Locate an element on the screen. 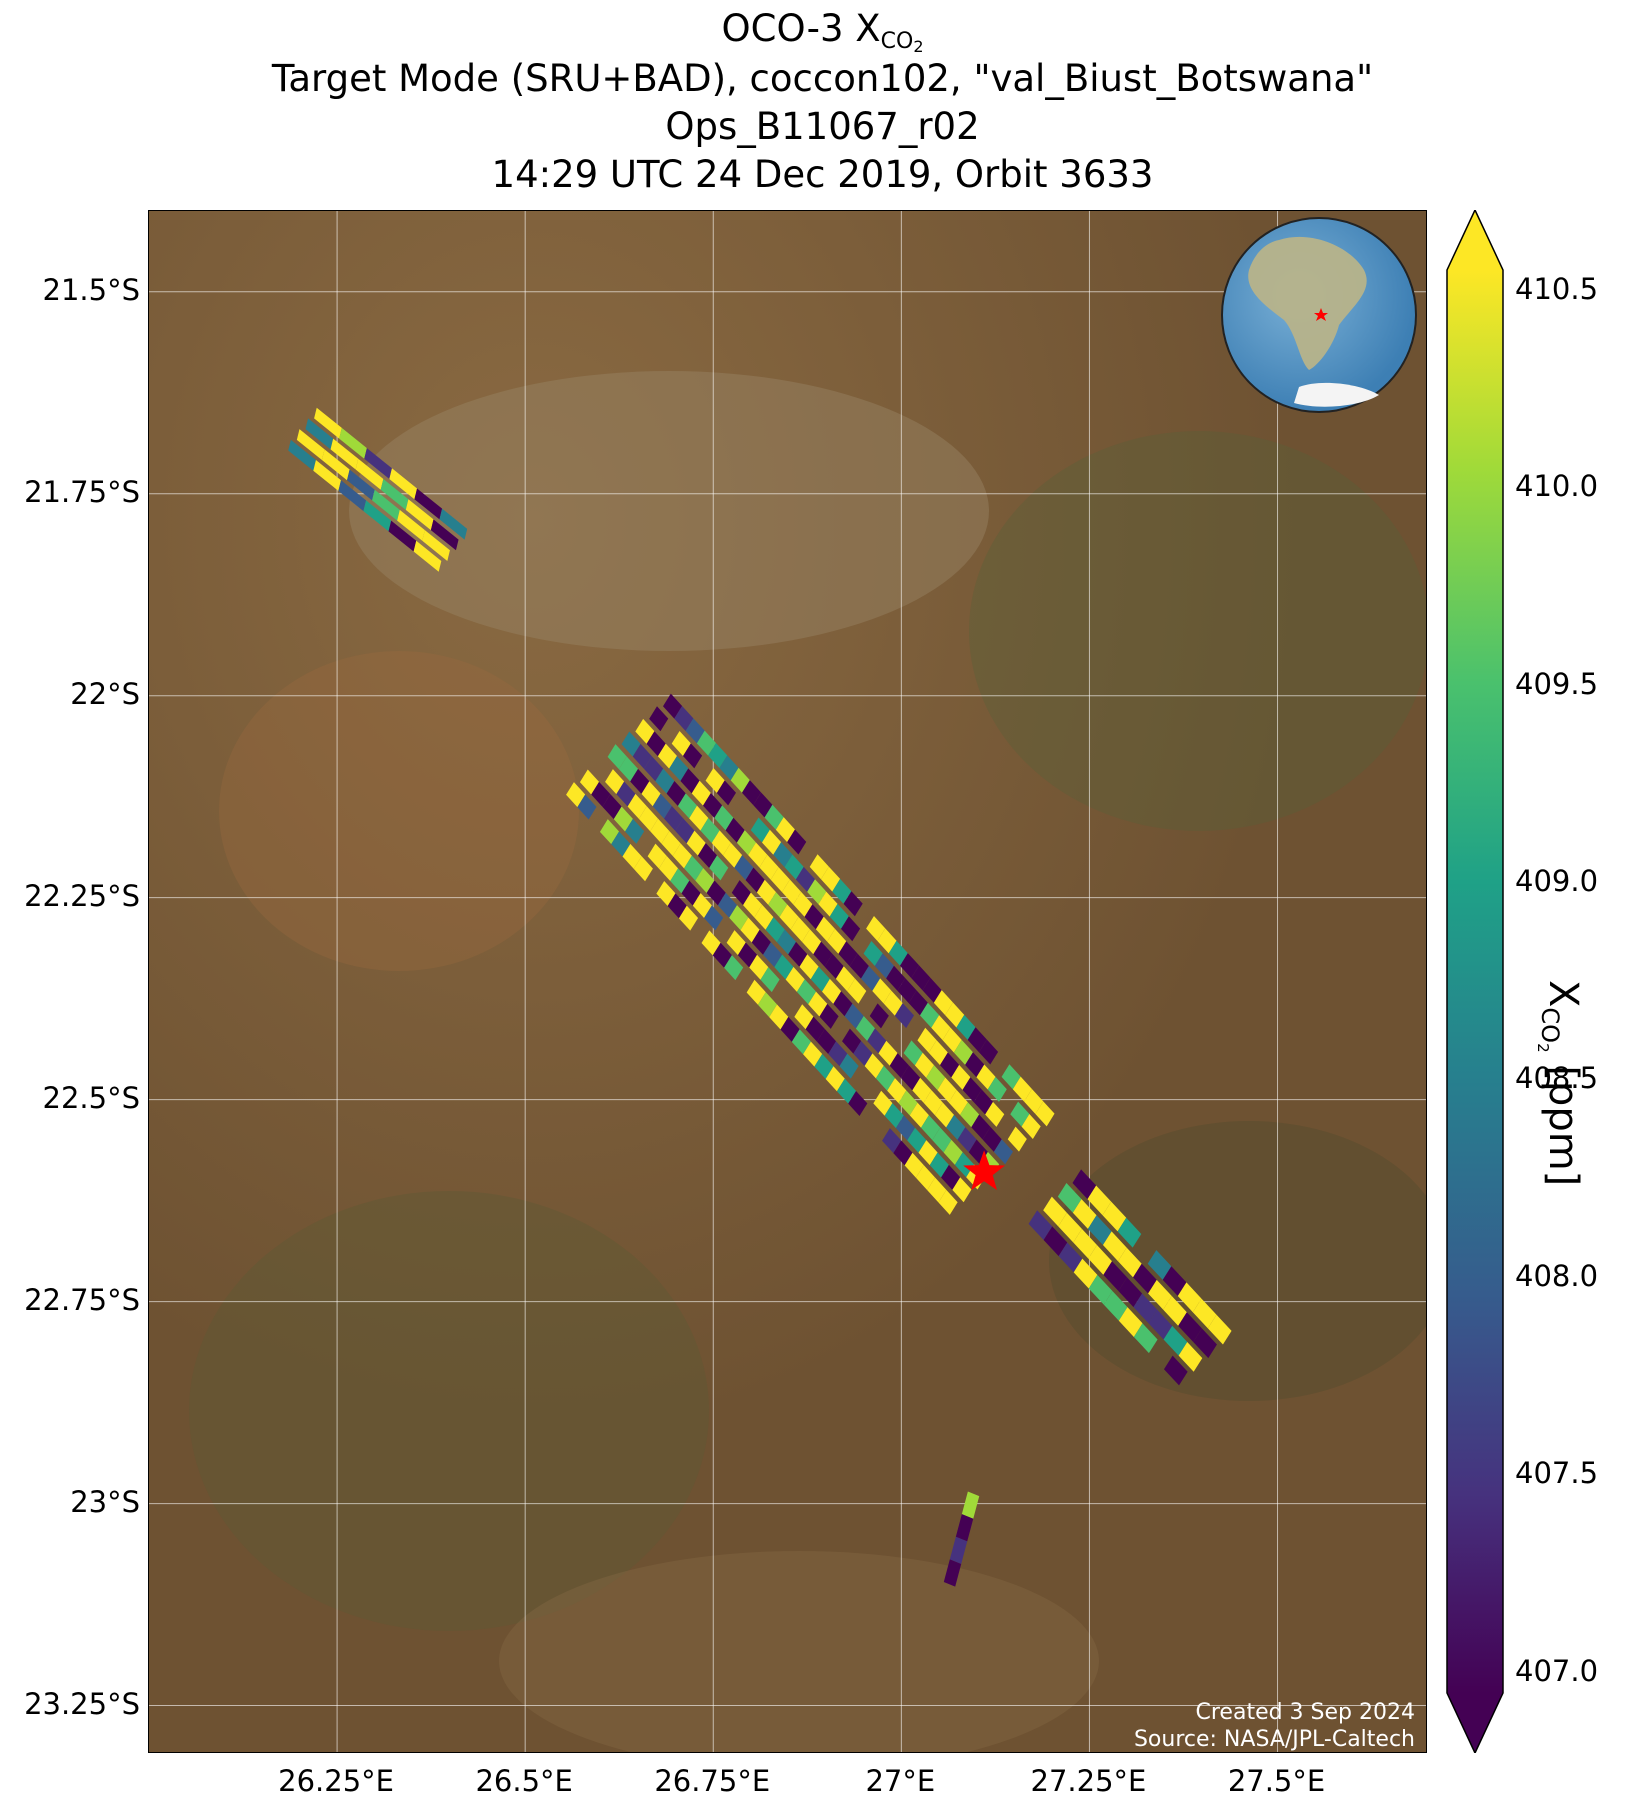  lon-tick-label: 26.5°E is located at coordinates (524, 1781).